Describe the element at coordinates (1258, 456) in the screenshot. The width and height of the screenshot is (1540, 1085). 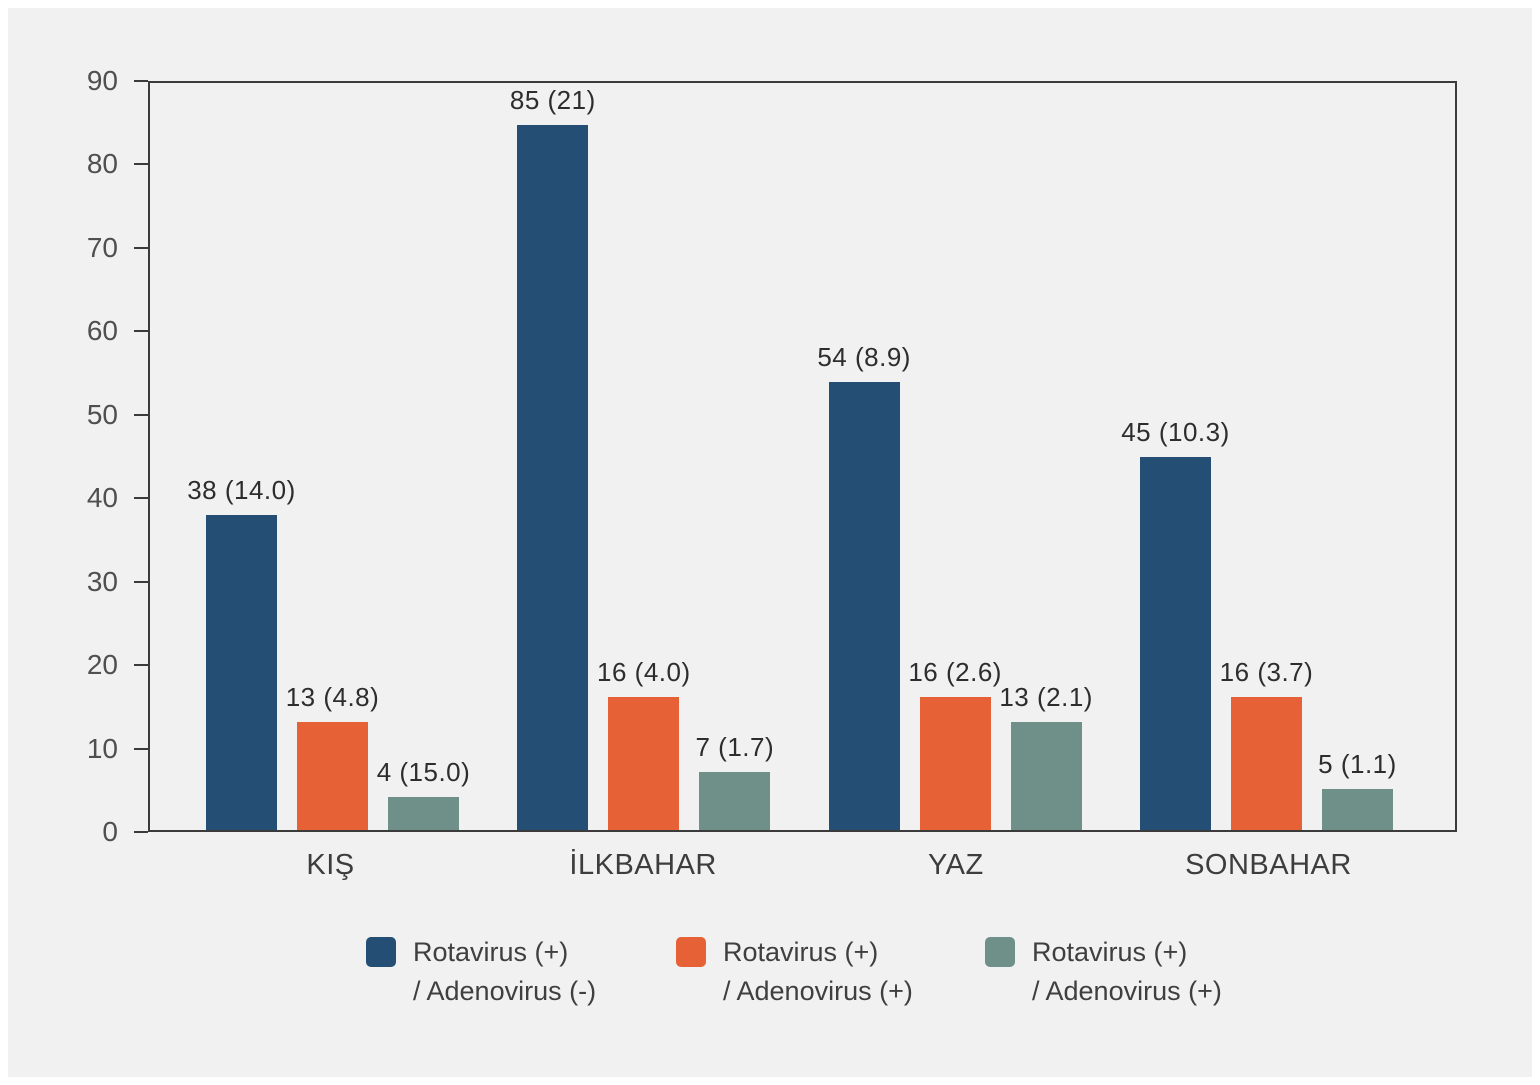
I see `bar-group-4: 45 (10.3) 16 (3.7) 5 (1.1)` at that location.